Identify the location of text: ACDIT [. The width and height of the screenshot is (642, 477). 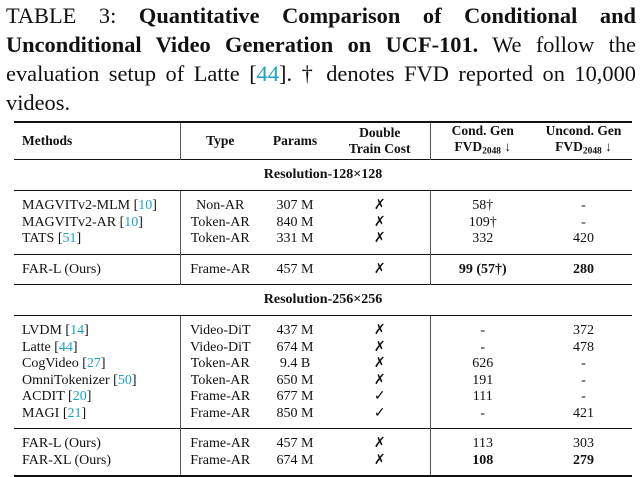
(47, 397).